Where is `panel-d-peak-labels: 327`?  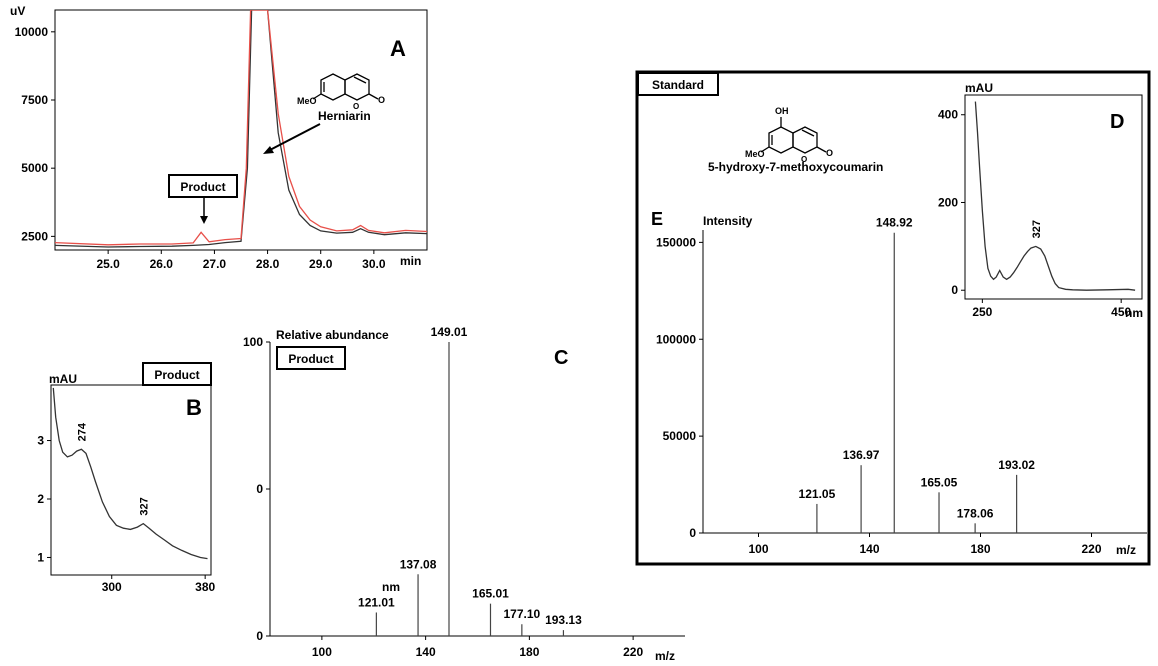
panel-d-peak-labels: 327 is located at coordinates (1037, 229).